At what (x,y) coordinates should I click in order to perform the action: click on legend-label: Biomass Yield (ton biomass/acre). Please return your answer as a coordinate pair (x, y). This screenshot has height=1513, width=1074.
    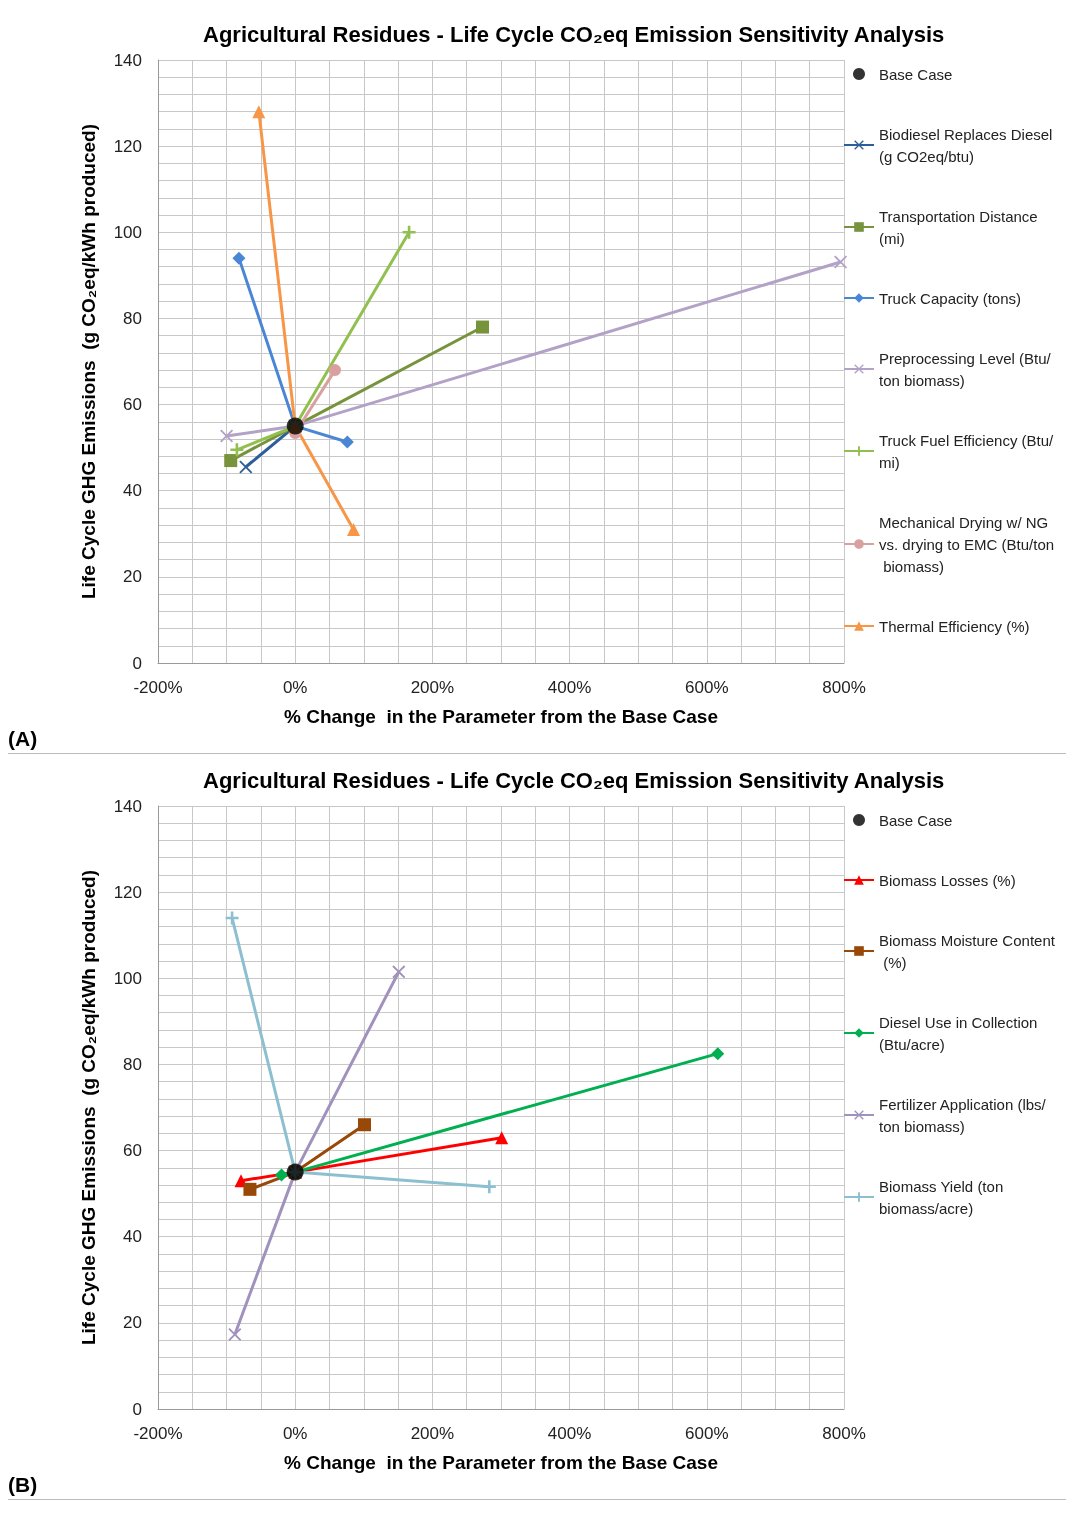
    Looking at the image, I should click on (943, 1197).